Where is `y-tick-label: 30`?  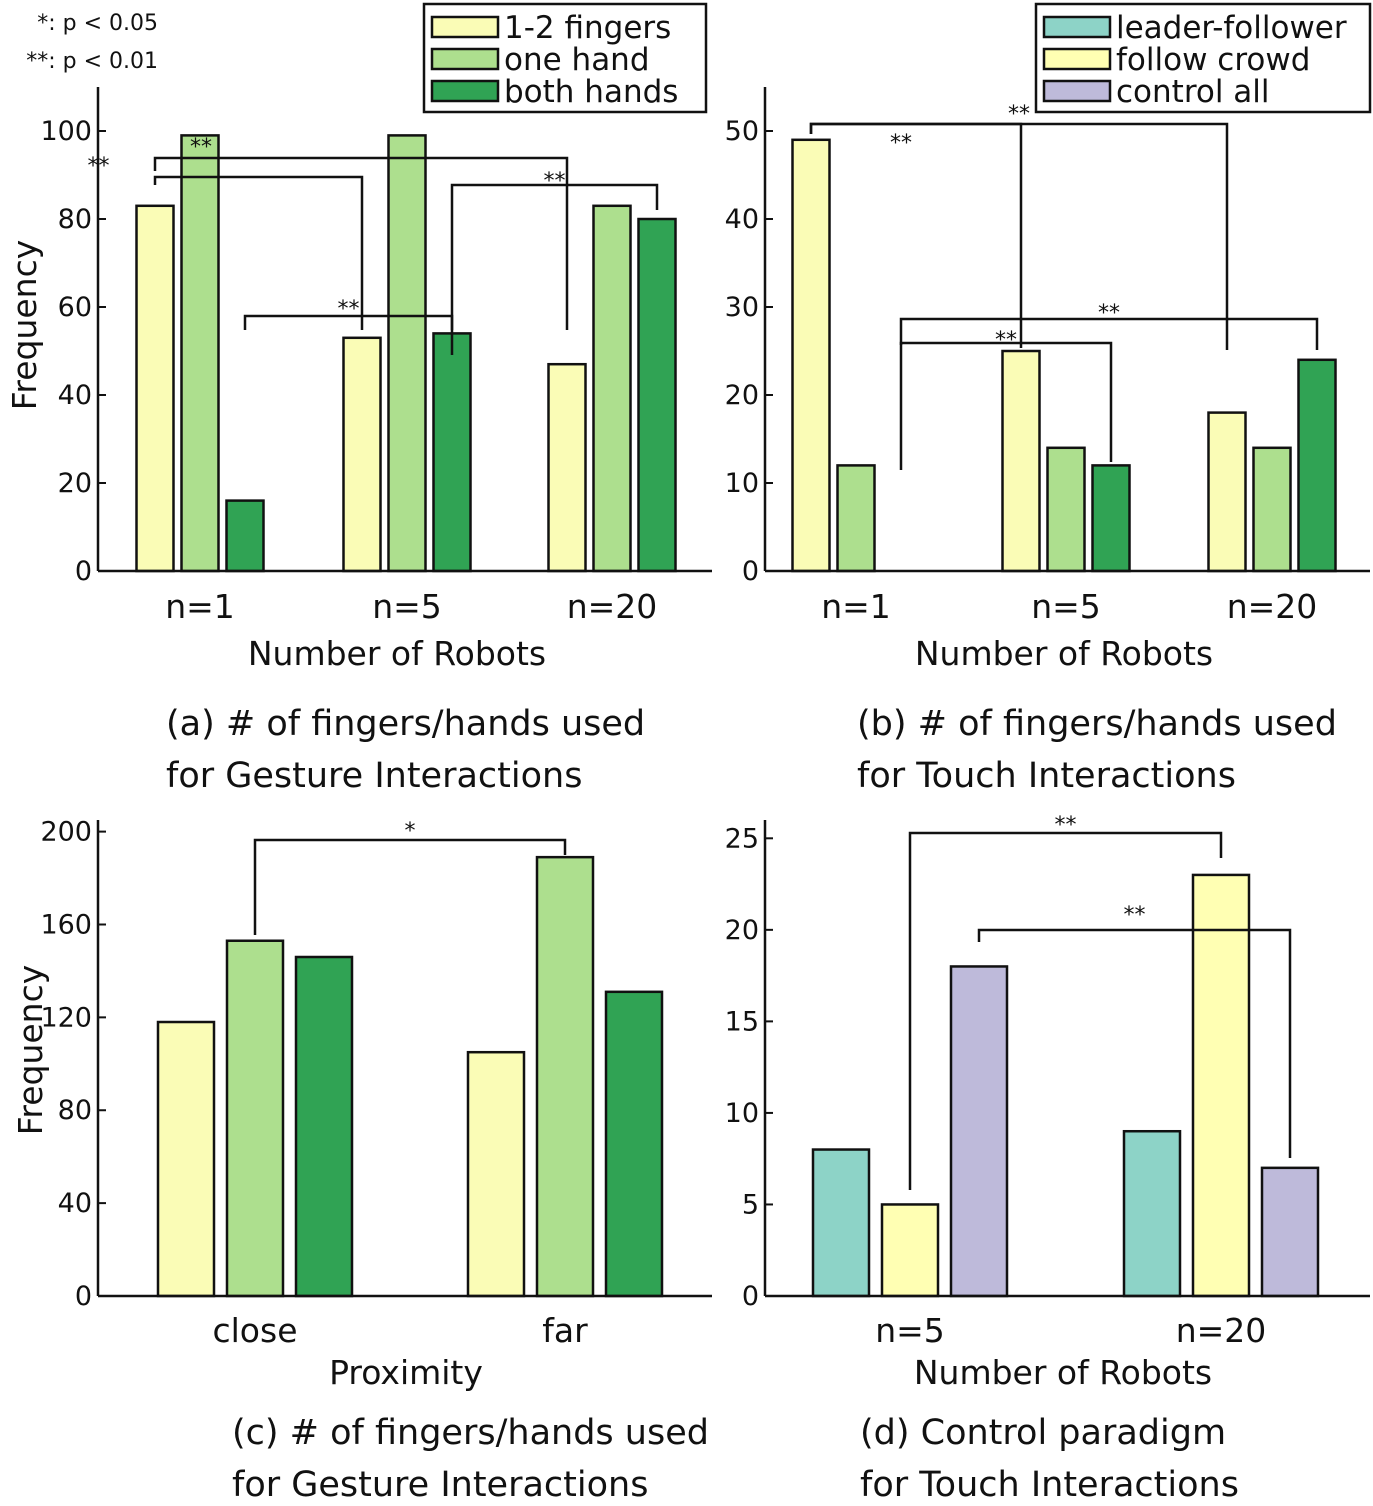
y-tick-label: 30 is located at coordinates (742, 307).